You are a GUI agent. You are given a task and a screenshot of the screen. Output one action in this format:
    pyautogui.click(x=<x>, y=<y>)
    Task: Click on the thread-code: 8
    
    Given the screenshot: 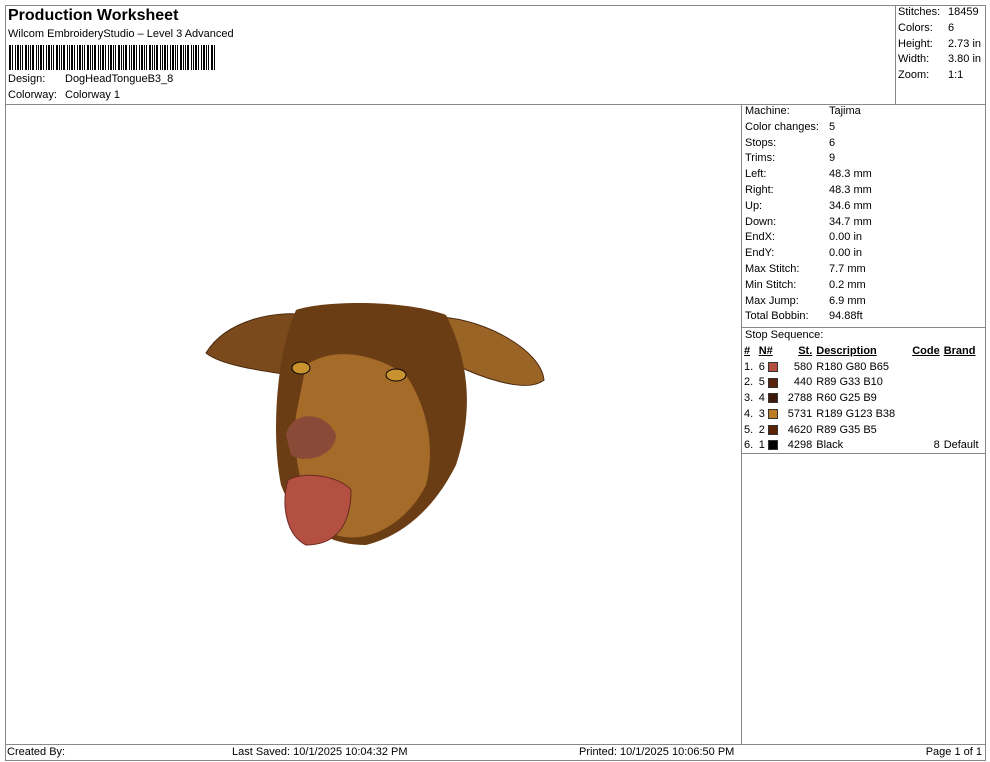 What is the action you would take?
    pyautogui.click(x=936, y=445)
    